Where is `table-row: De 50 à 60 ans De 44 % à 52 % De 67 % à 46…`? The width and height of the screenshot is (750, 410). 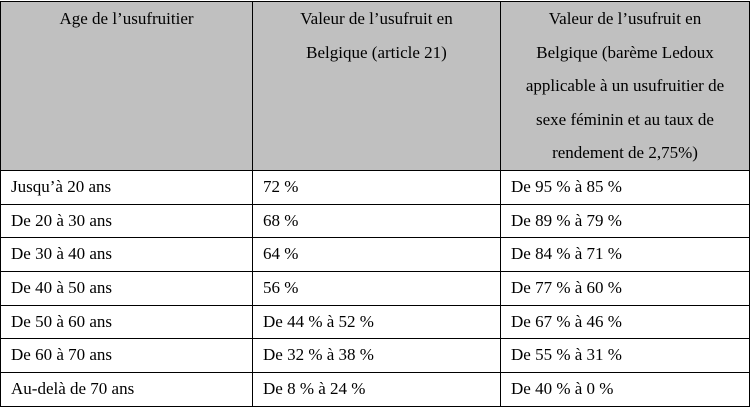
table-row: De 50 à 60 ans De 44 % à 52 % De 67 % à 46… is located at coordinates (375, 322).